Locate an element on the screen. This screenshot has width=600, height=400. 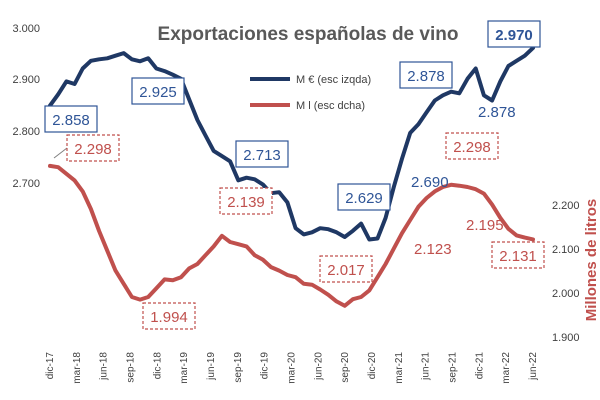
annotation-eur-last: 2.970 is located at coordinates (514, 35).